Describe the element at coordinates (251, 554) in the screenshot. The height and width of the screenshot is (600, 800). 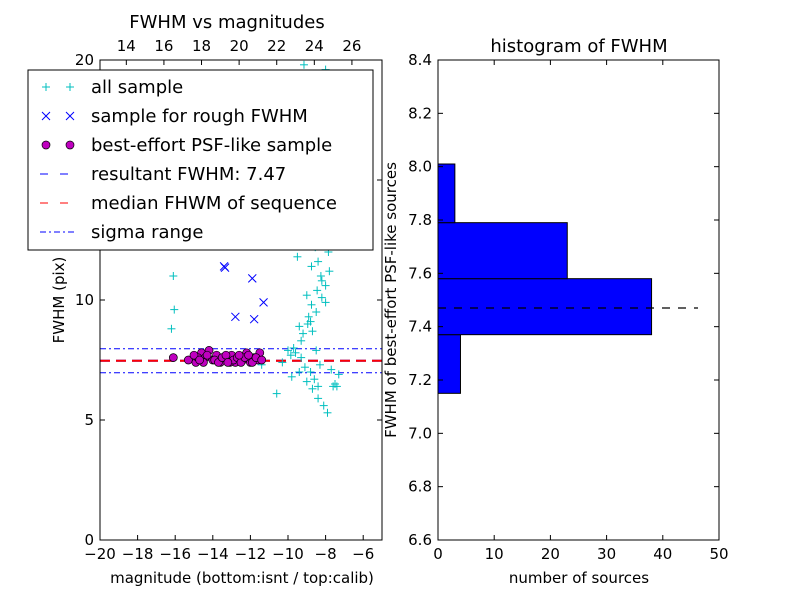
I see `x-tick-label: −12` at that location.